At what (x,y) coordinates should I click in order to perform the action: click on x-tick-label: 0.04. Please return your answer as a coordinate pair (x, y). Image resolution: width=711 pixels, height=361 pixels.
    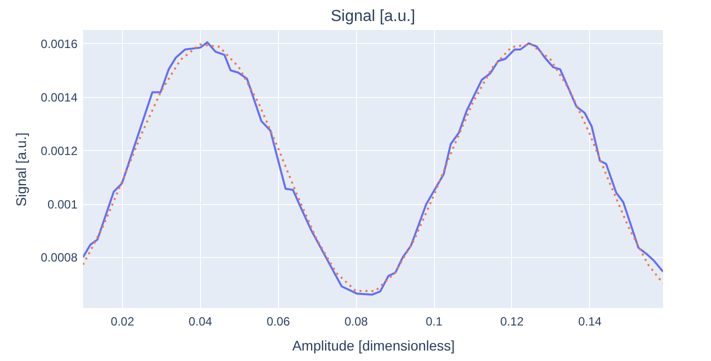
    Looking at the image, I should click on (200, 321).